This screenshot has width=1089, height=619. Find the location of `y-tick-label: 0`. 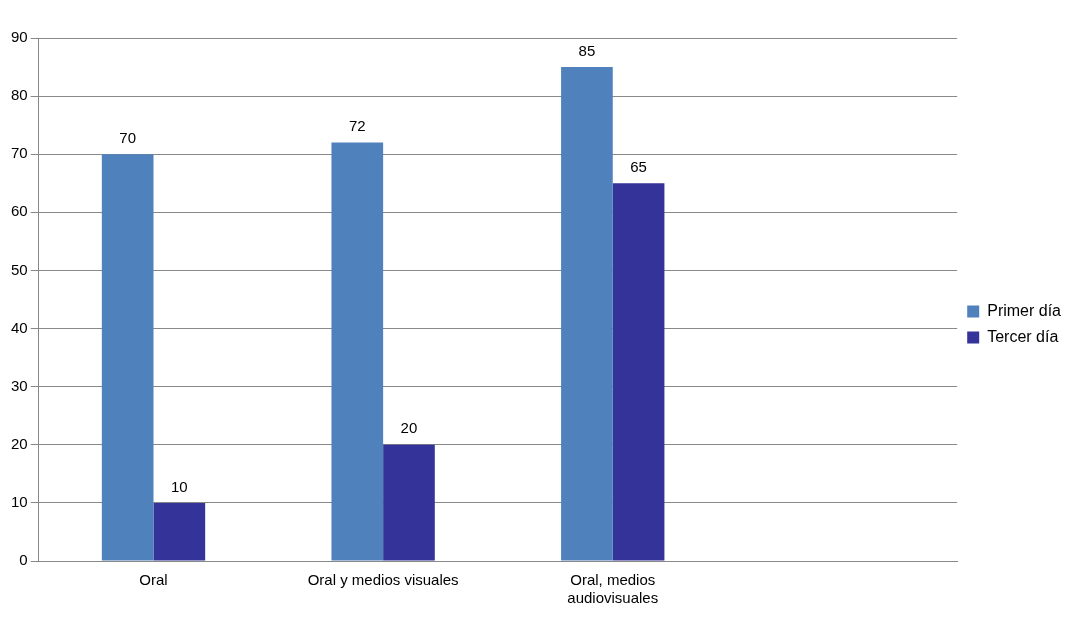

y-tick-label: 0 is located at coordinates (23, 560).